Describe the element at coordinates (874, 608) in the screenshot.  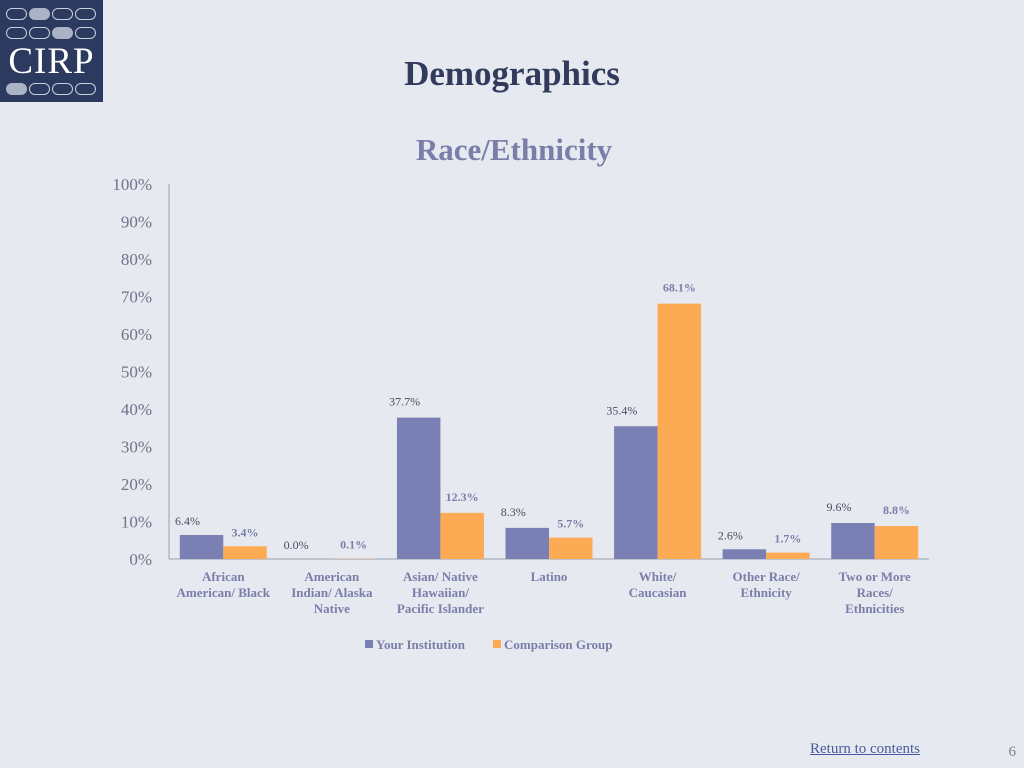
I see `x-category-label: Ethnicities` at that location.